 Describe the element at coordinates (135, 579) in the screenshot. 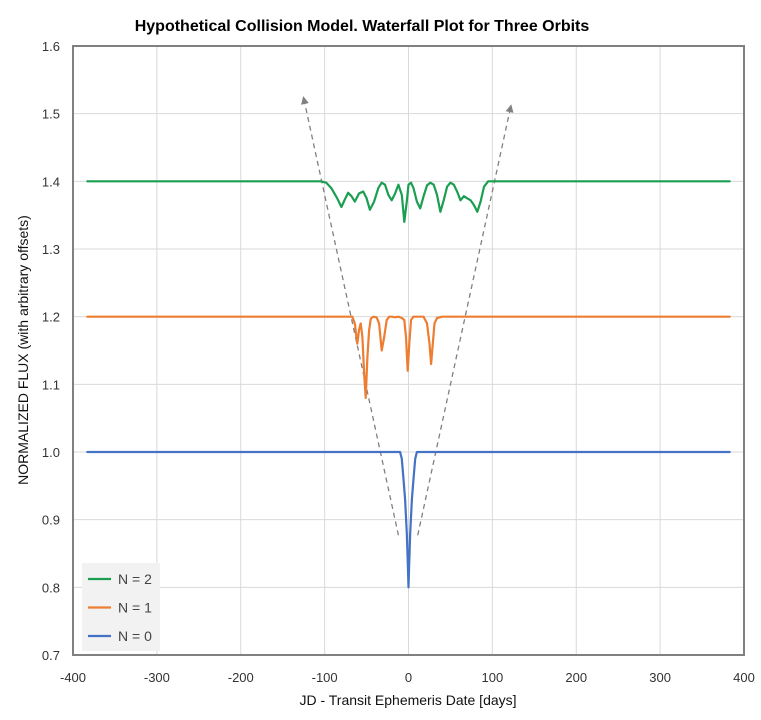

I see `legend-label: N = 2` at that location.